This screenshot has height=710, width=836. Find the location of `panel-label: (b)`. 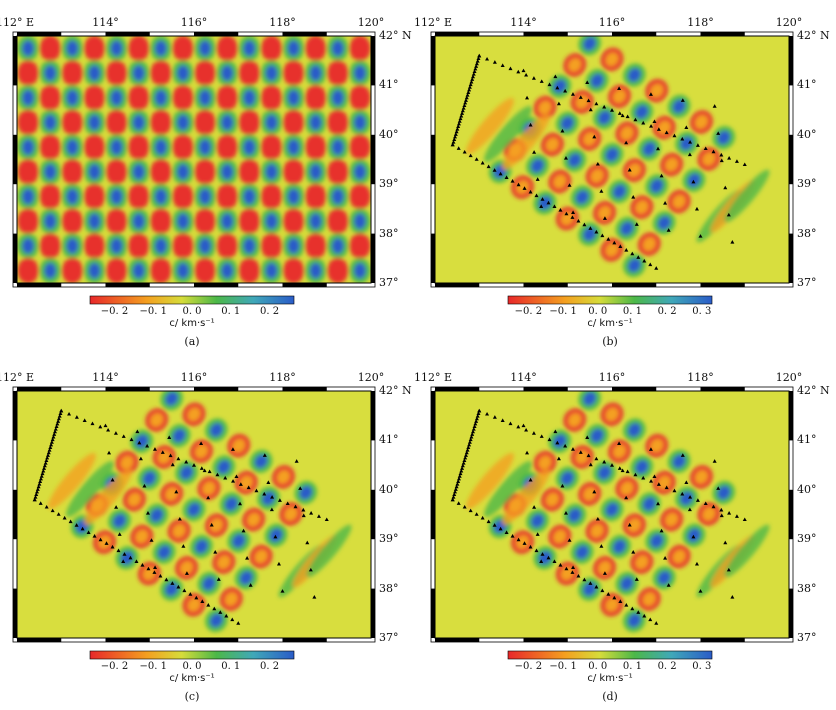

panel-label: (b) is located at coordinates (610, 341).